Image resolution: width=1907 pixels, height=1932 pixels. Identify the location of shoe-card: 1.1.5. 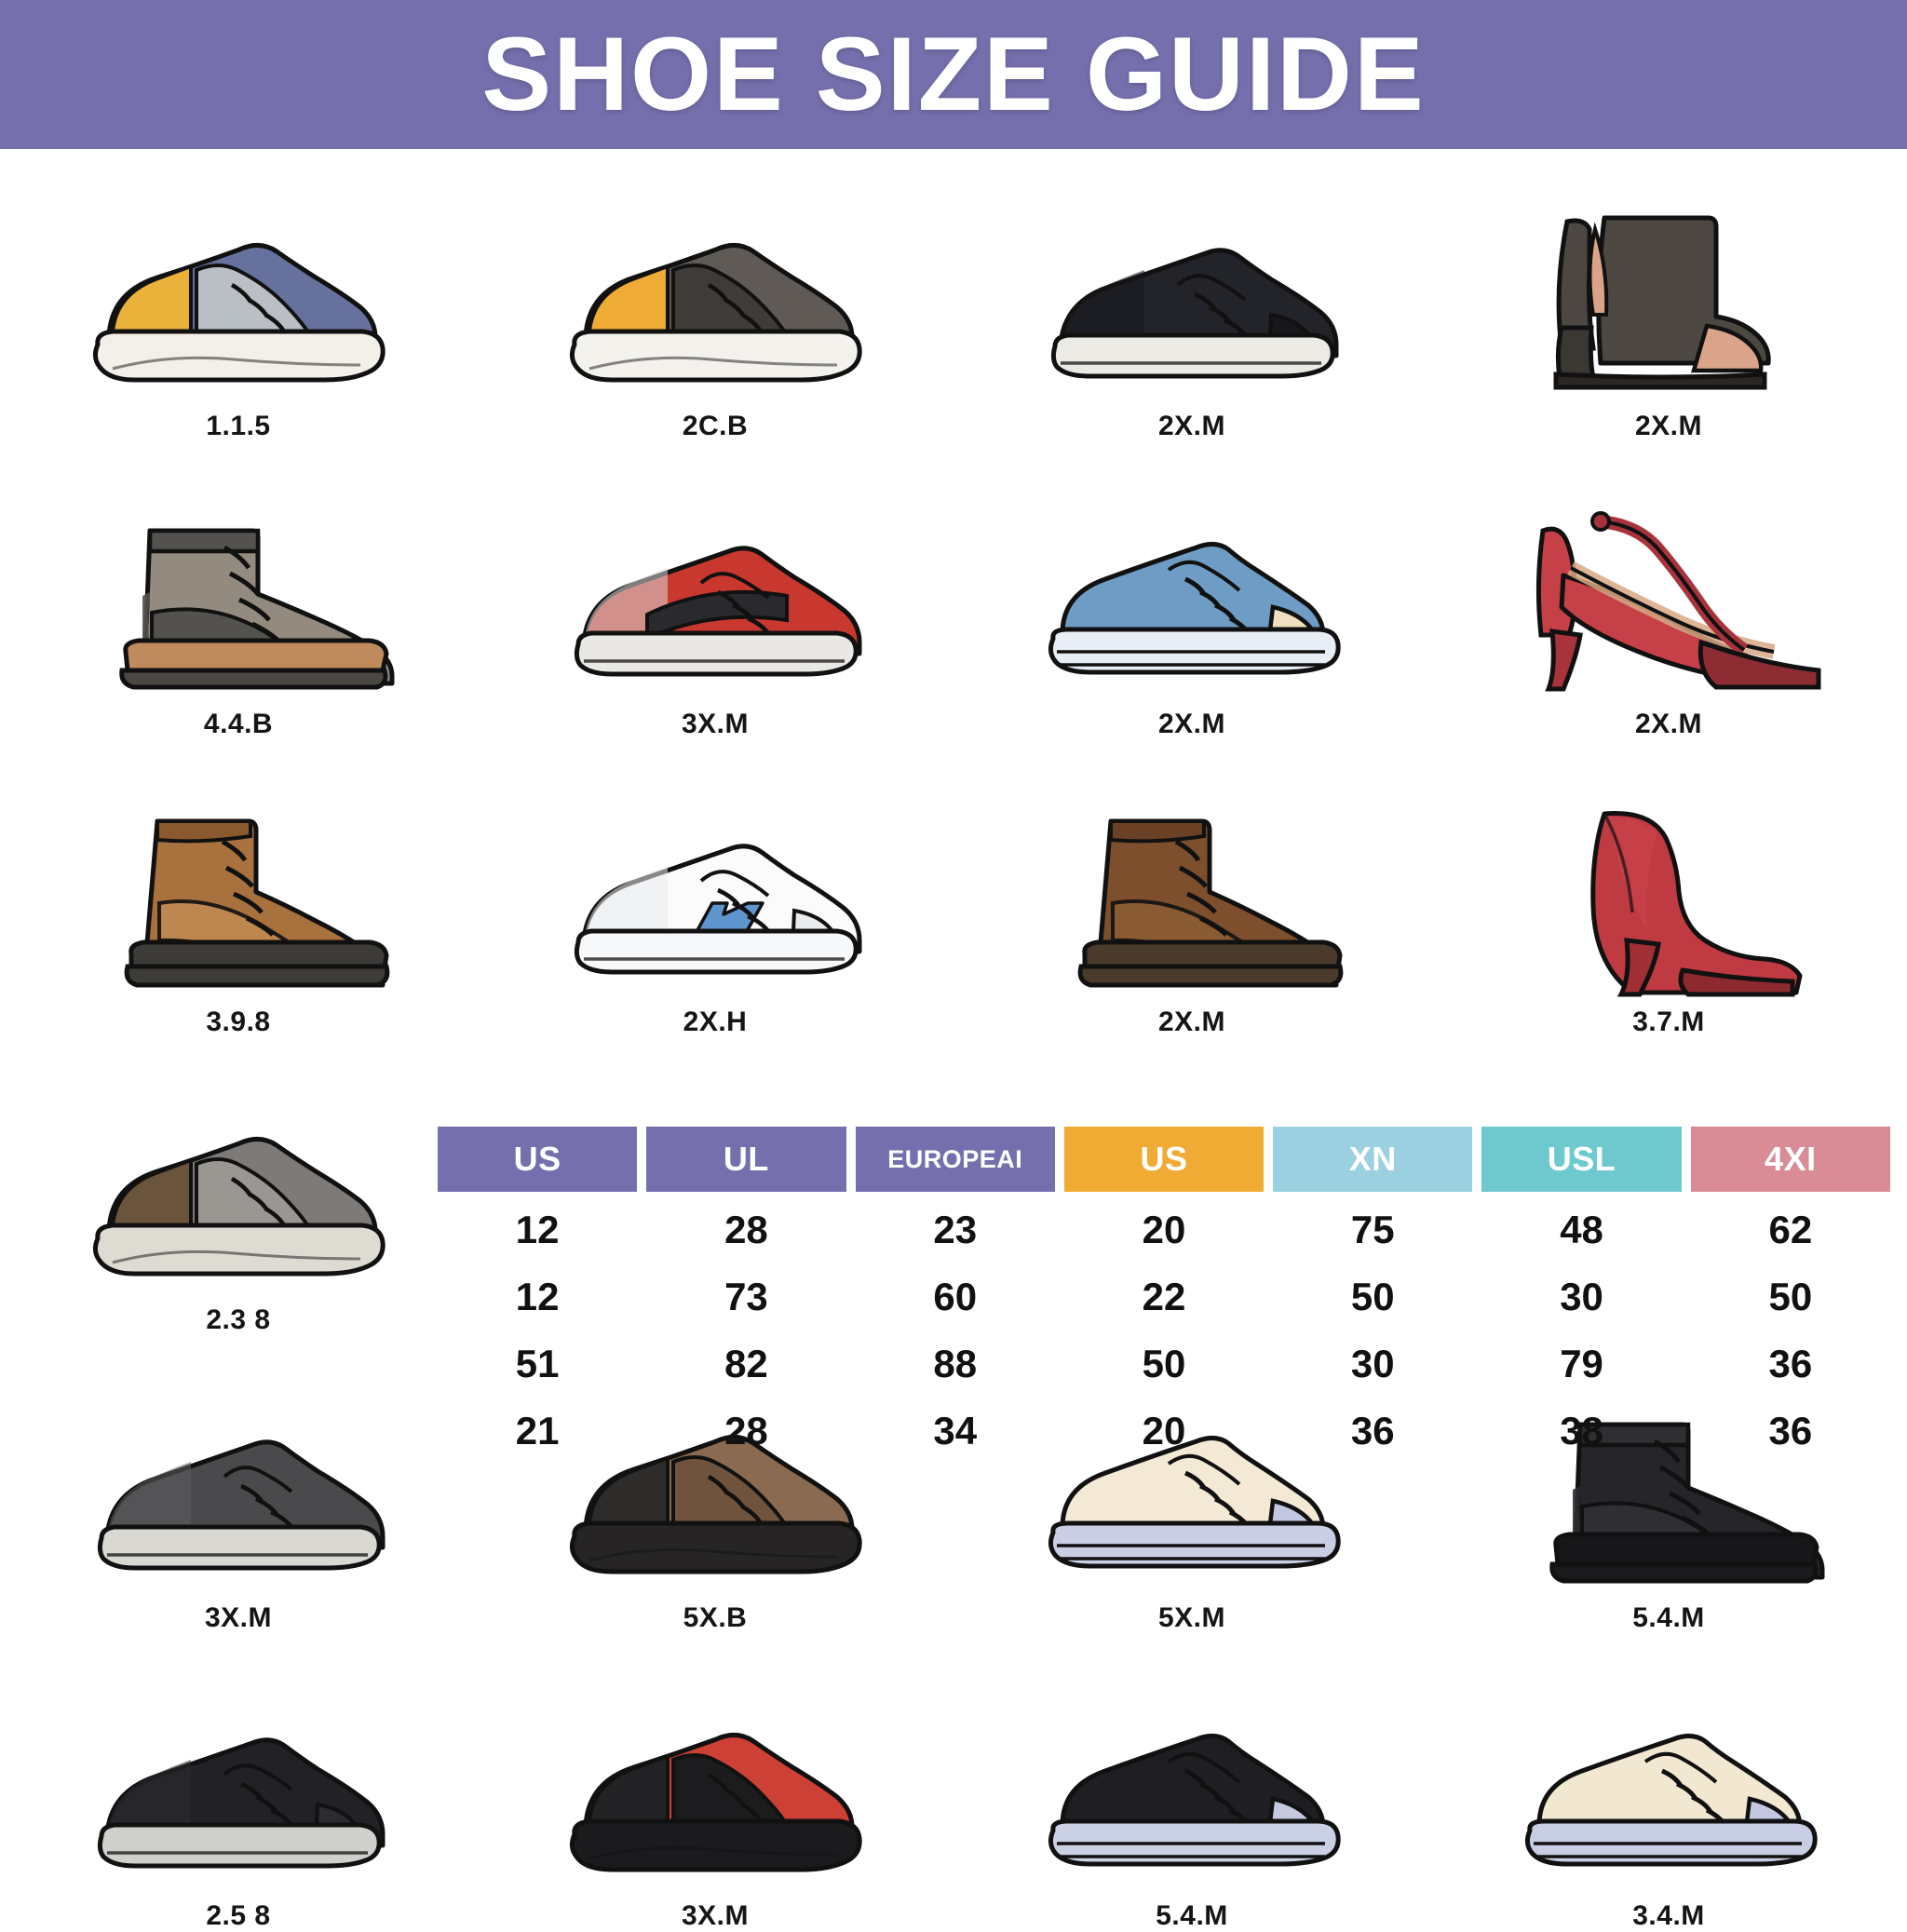
(238, 323).